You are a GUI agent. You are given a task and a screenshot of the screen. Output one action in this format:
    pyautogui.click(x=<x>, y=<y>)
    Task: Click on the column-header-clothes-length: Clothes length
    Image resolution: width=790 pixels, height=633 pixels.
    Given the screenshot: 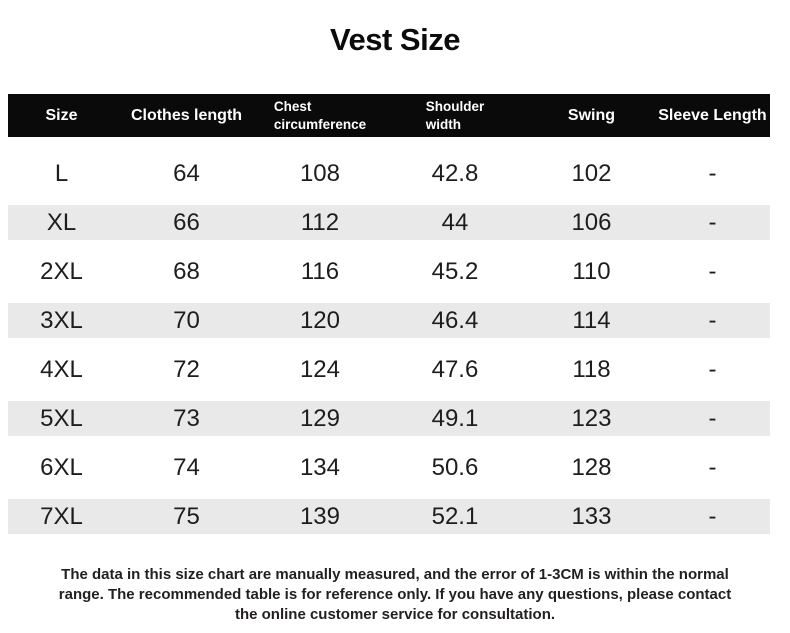 What is the action you would take?
    pyautogui.click(x=186, y=115)
    